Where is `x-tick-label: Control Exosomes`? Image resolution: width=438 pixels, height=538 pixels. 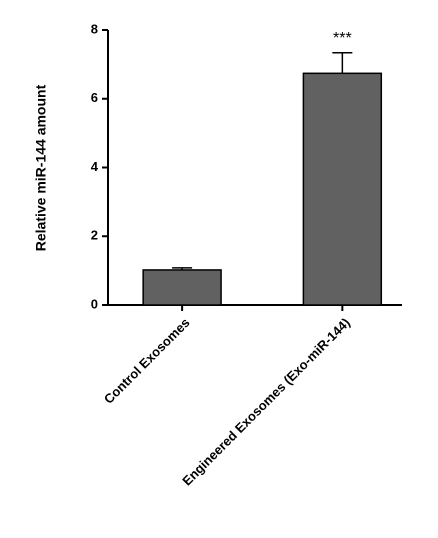
x-tick-label: Control Exosomes is located at coordinates (147, 361).